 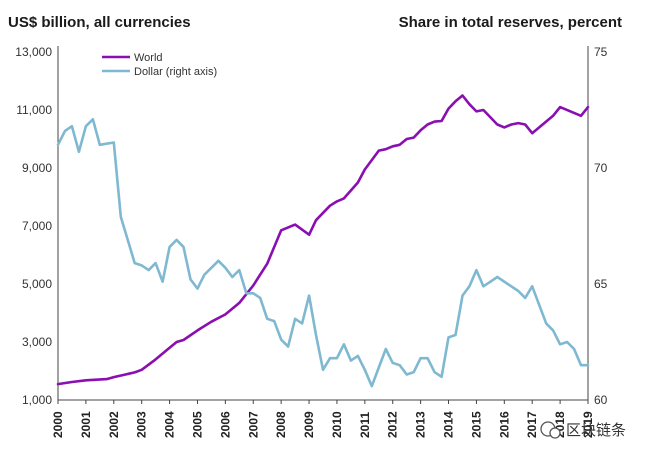 I want to click on x-tick-label: 2000, so click(x=58, y=424).